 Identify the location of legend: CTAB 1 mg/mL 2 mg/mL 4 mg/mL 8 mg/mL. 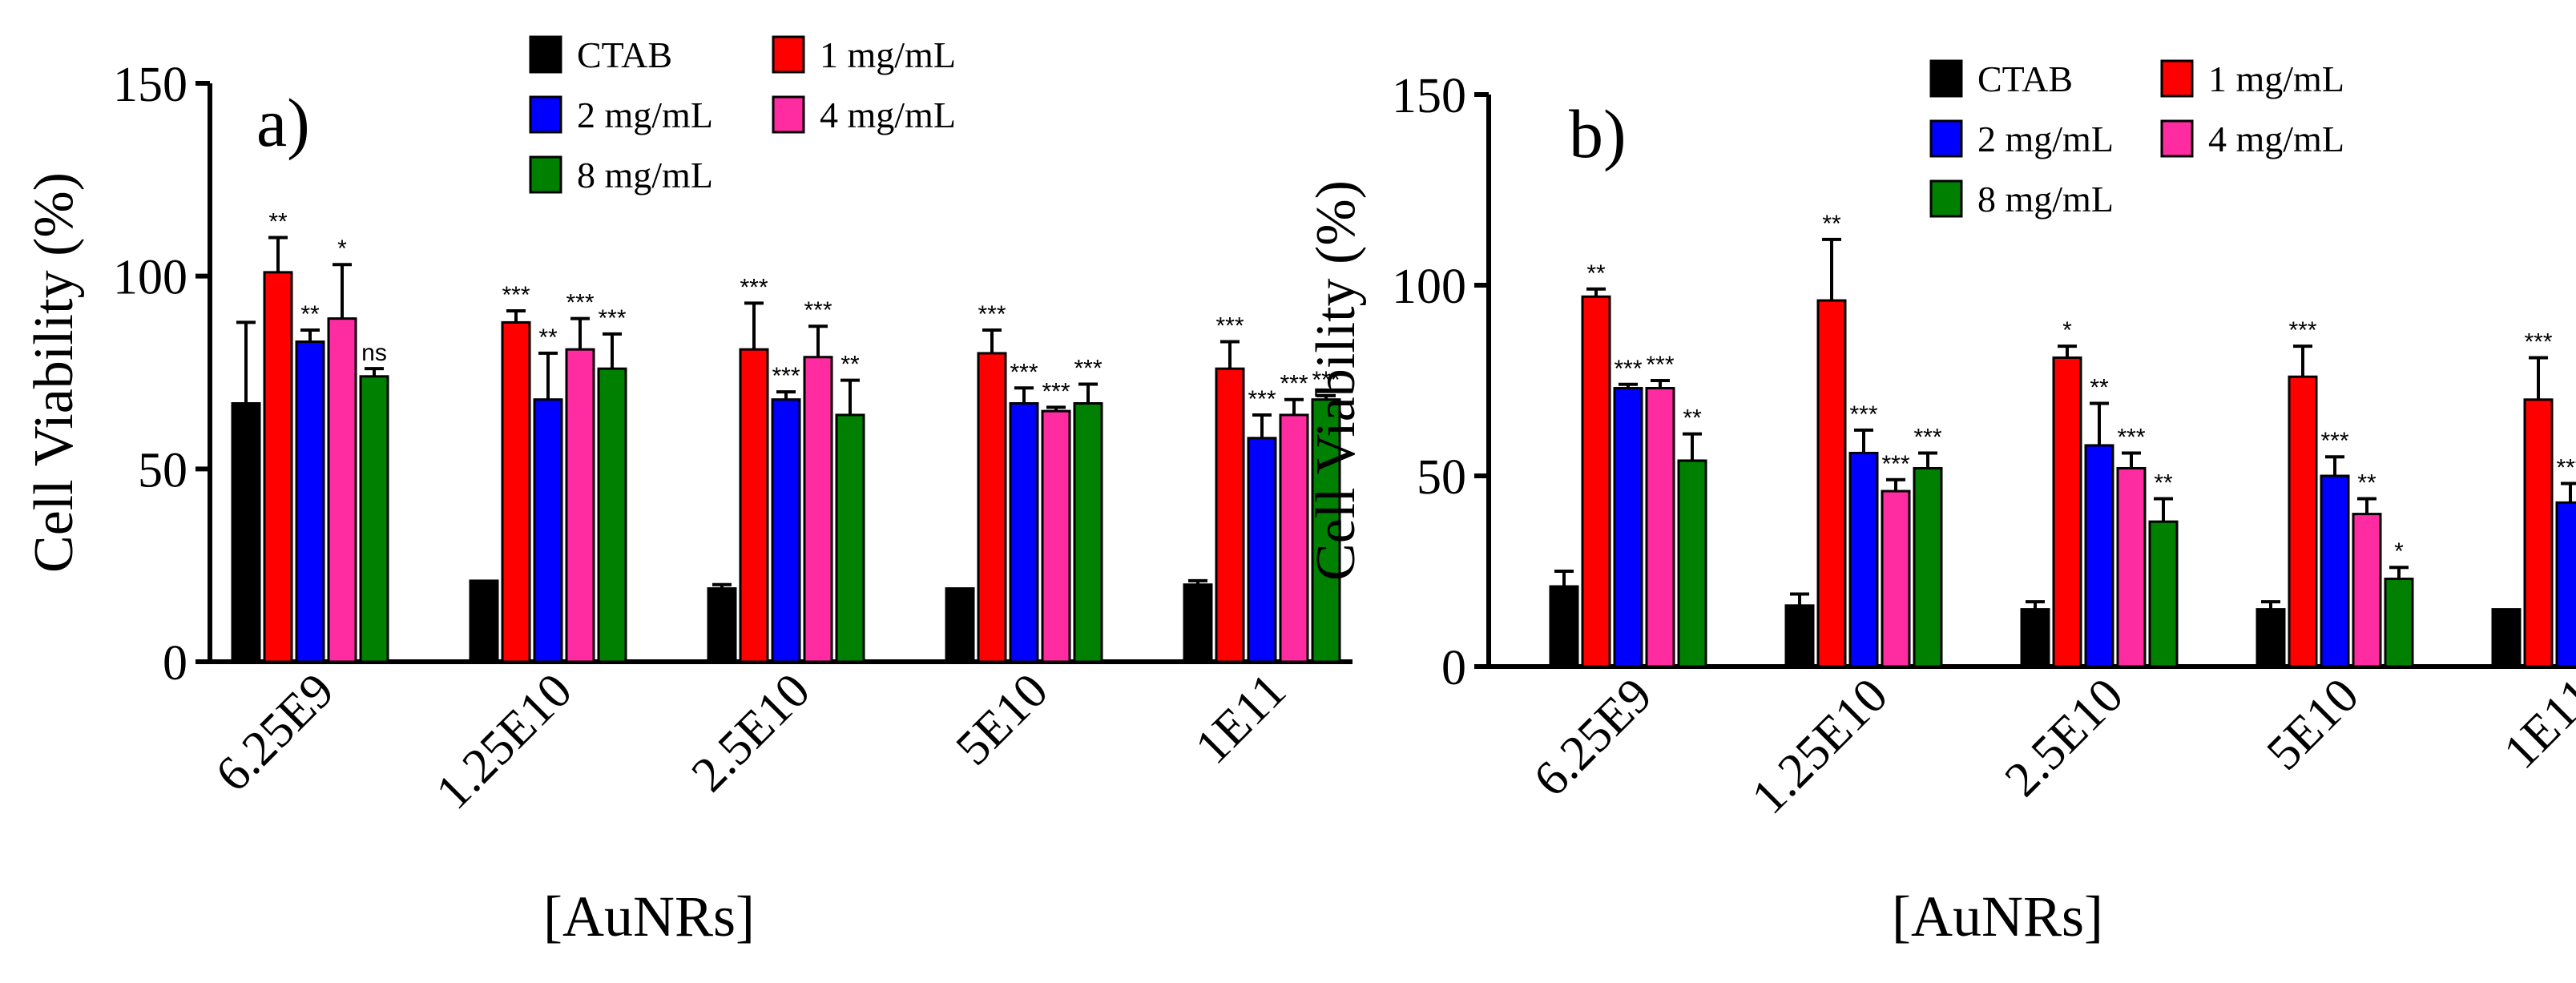
(742, 114).